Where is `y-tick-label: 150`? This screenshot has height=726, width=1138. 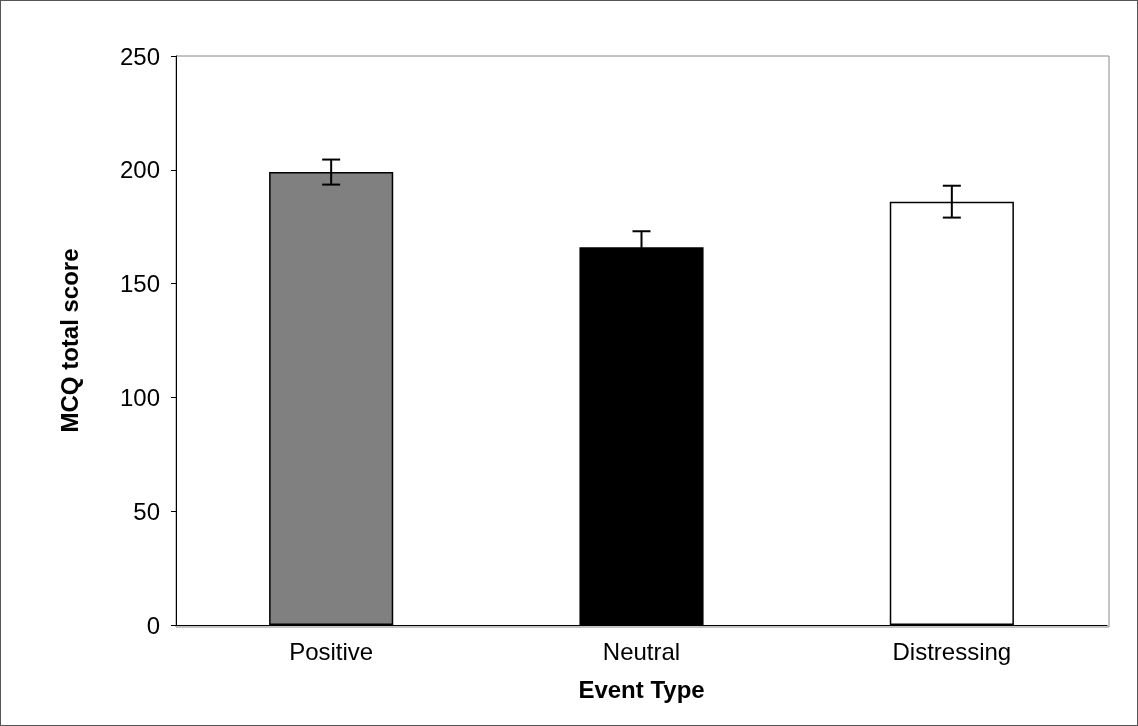
y-tick-label: 150 is located at coordinates (139, 284).